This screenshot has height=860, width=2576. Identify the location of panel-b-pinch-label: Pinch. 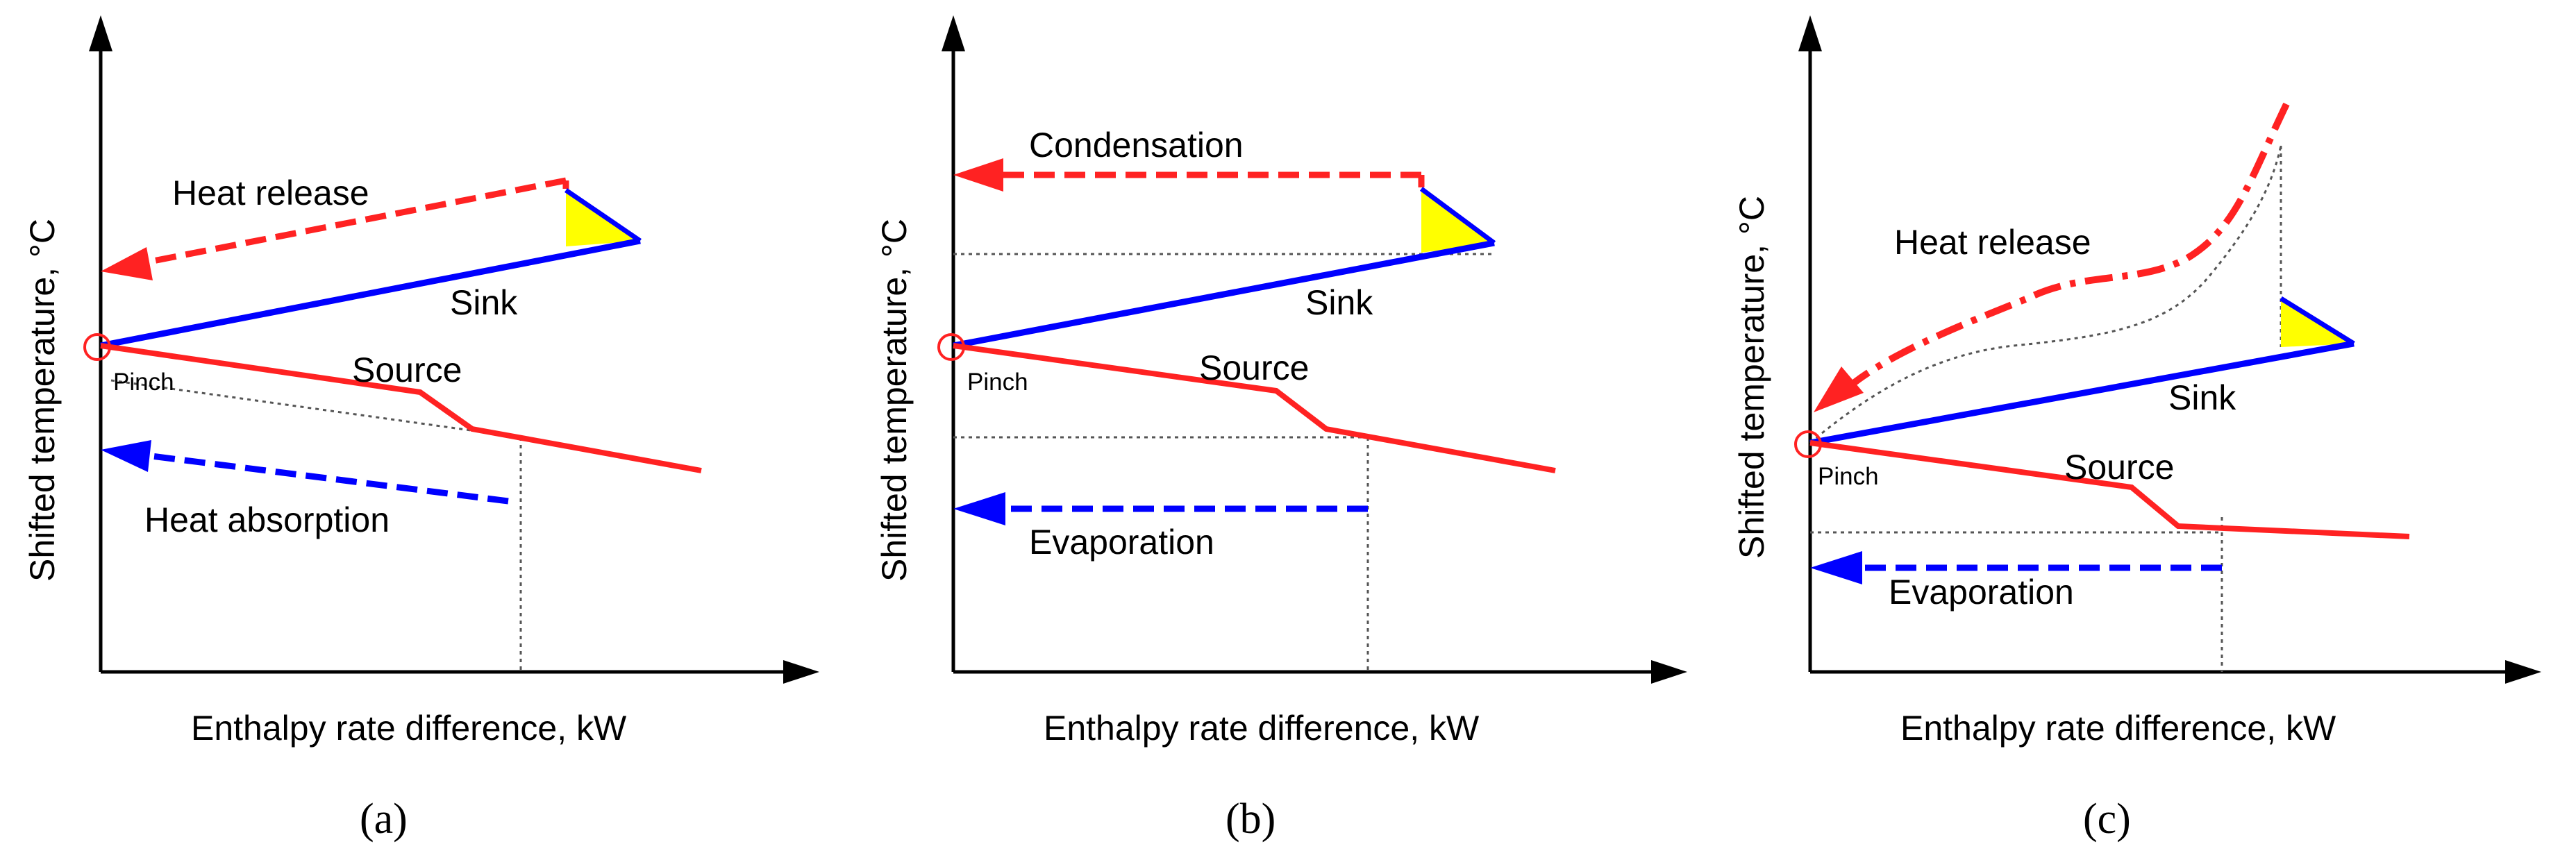
(997, 382).